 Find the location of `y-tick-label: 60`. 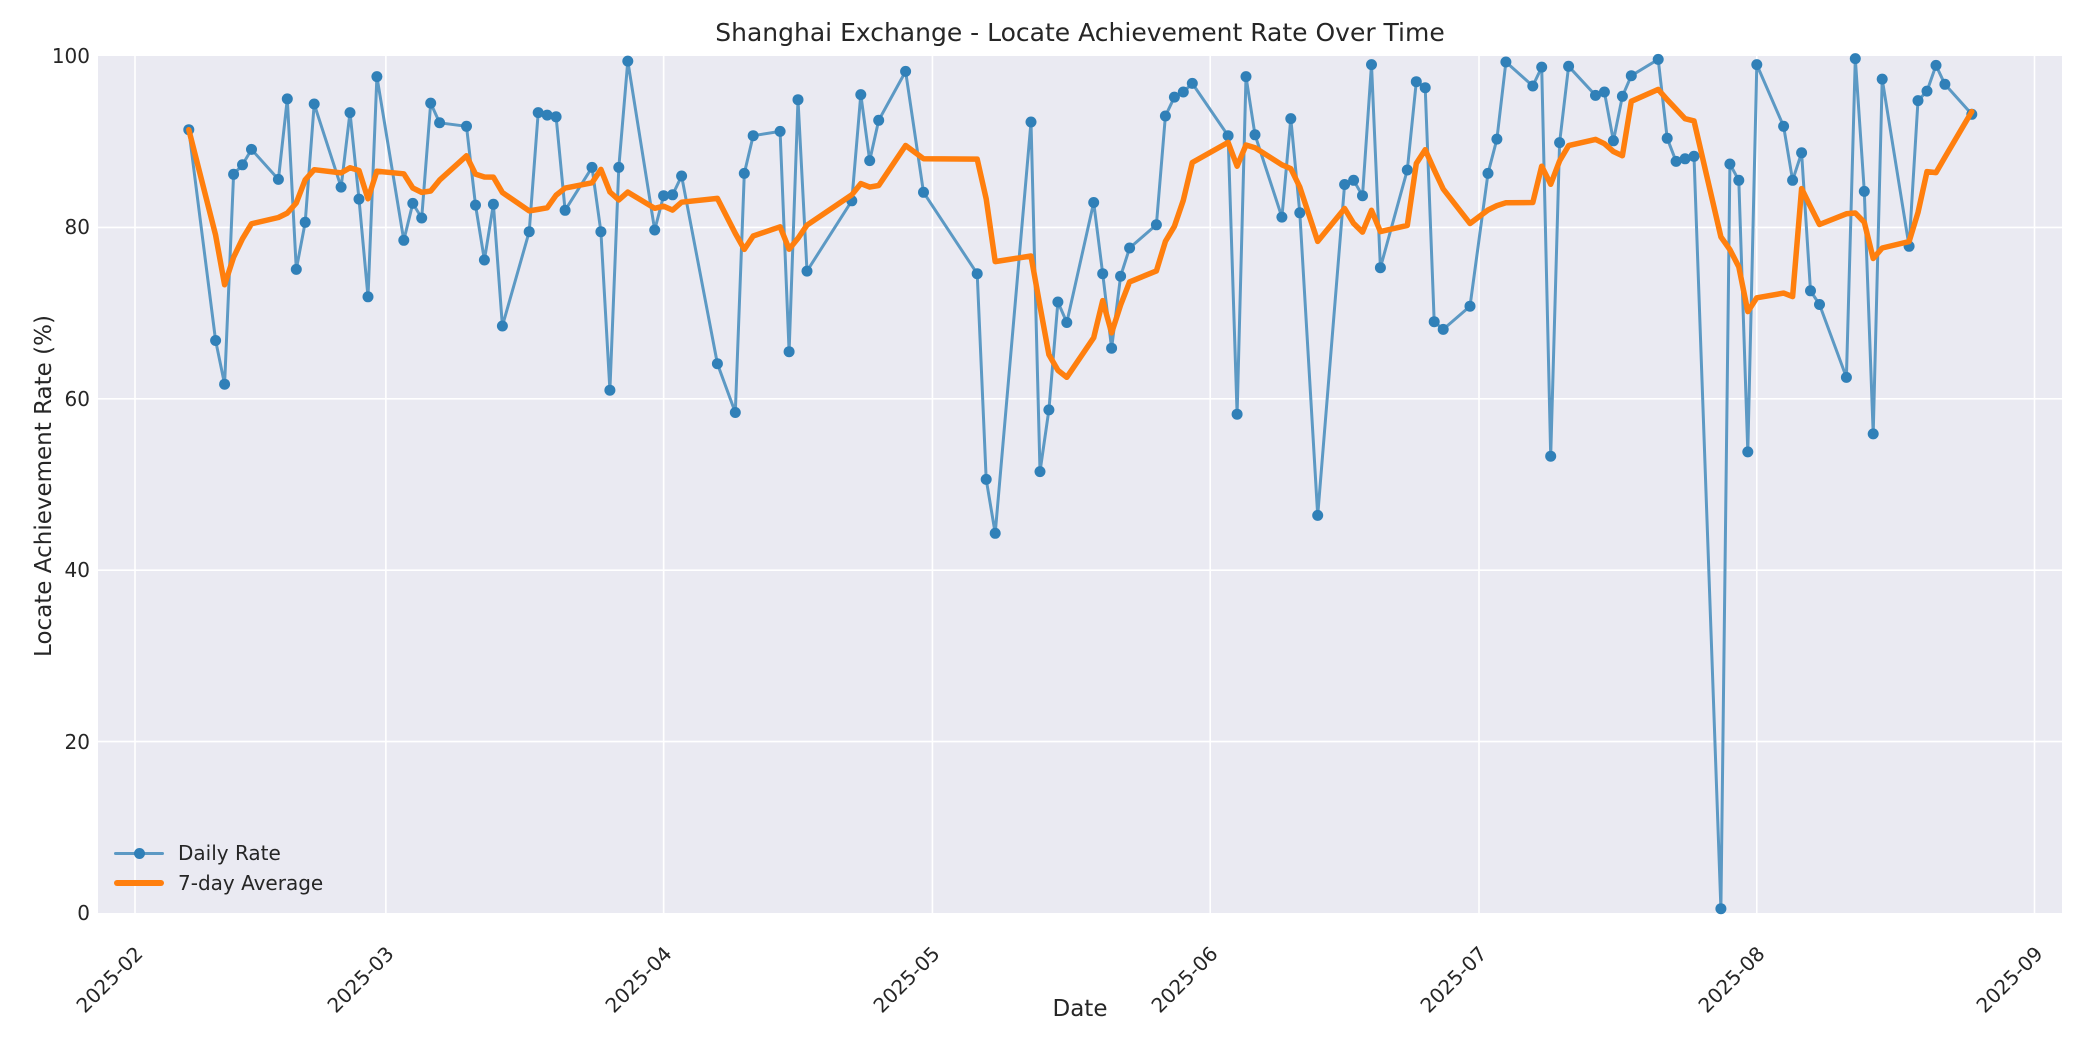

y-tick-label: 60 is located at coordinates (77, 398).